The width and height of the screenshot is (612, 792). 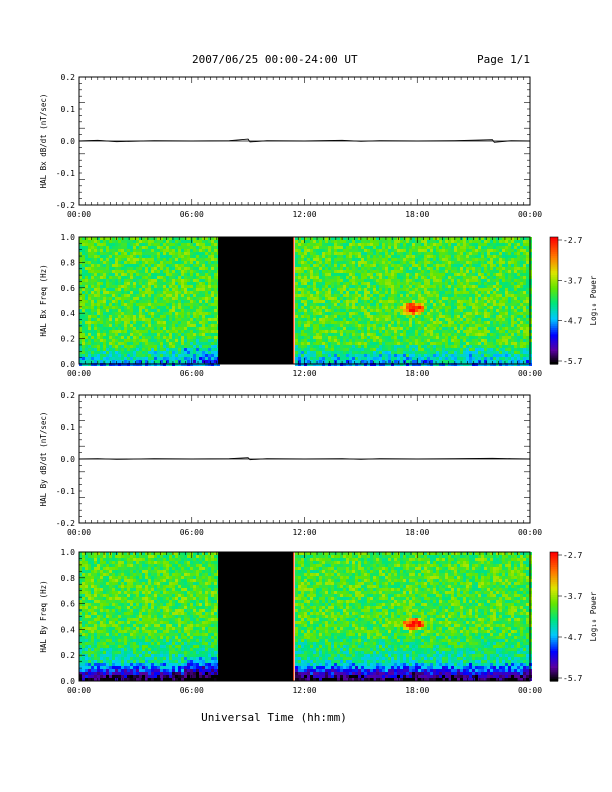 I want to click on panel-2-frame, so click(x=304, y=300).